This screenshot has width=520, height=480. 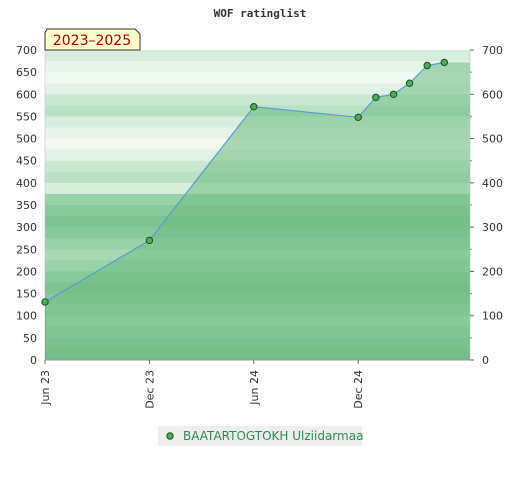 I want to click on y-tick-label: 550, so click(x=26, y=116).